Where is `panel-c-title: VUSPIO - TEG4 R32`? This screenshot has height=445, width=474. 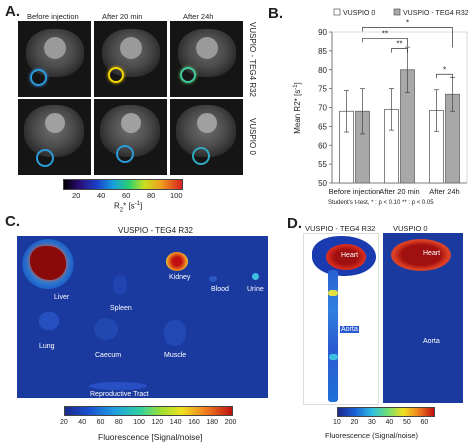 panel-c-title: VUSPIO - TEG4 R32 is located at coordinates (155, 230).